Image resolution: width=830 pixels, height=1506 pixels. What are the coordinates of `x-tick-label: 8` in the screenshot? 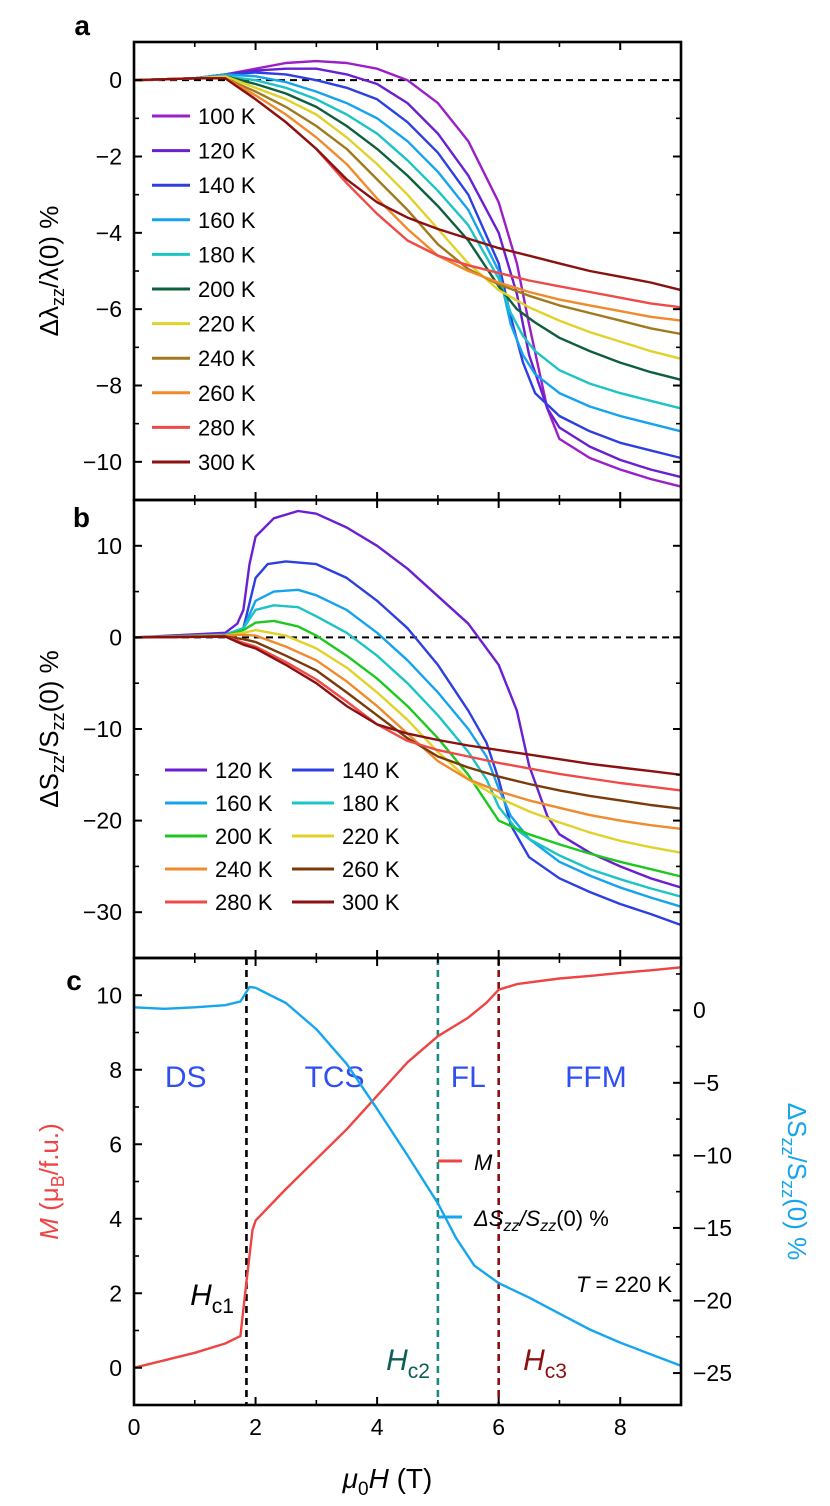 It's located at (620, 1427).